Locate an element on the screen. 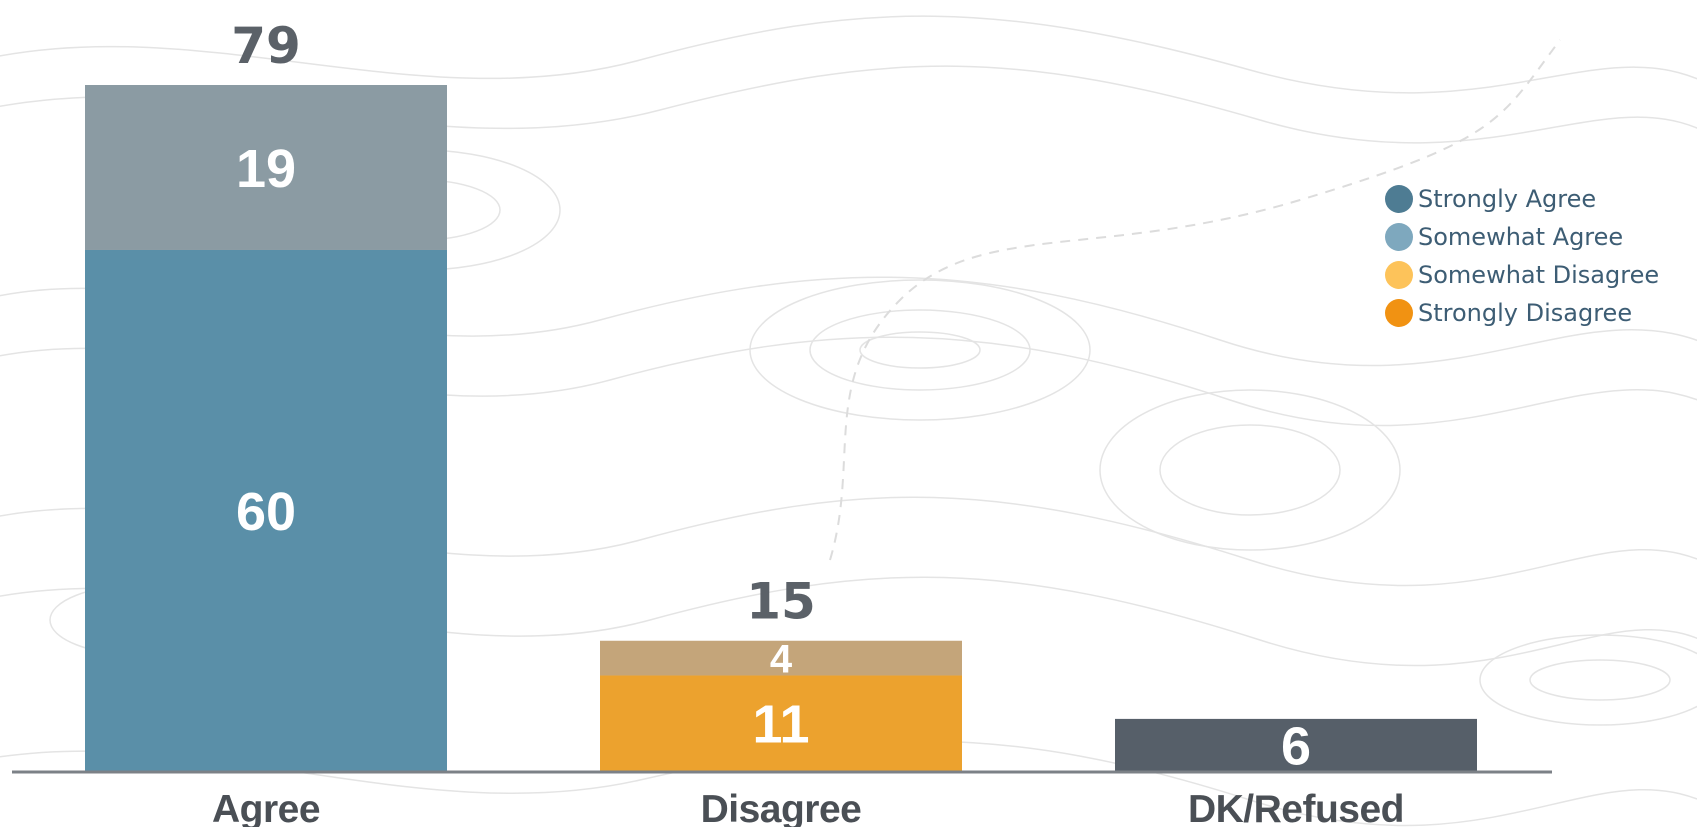  category-label-agree: Agree is located at coordinates (266, 807).